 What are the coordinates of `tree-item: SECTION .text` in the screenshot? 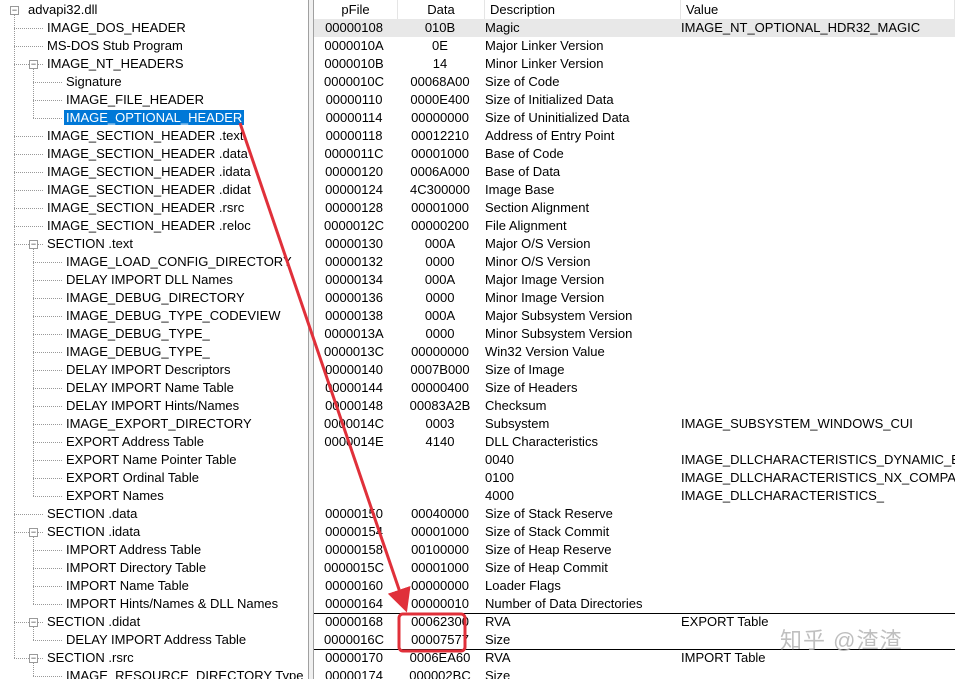 It's located at (90, 244).